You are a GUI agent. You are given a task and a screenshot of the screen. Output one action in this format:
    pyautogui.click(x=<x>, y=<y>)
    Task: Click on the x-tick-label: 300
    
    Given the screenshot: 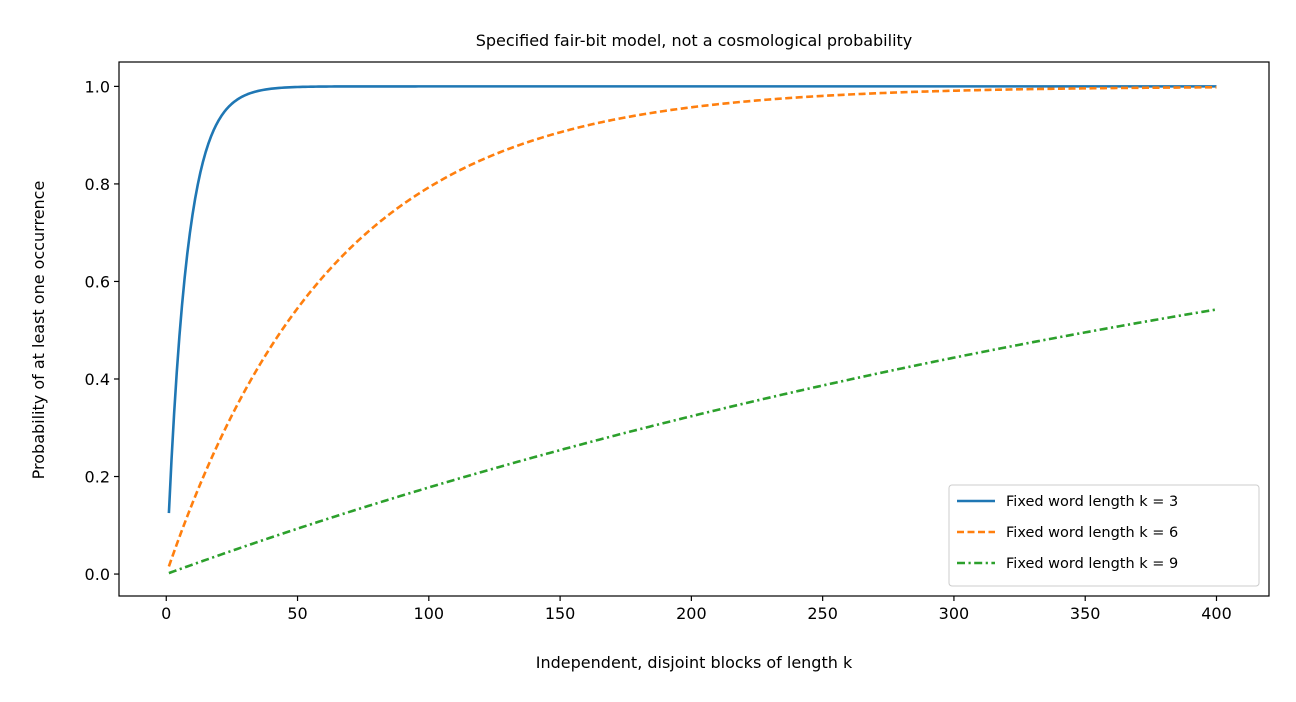 What is the action you would take?
    pyautogui.click(x=954, y=613)
    